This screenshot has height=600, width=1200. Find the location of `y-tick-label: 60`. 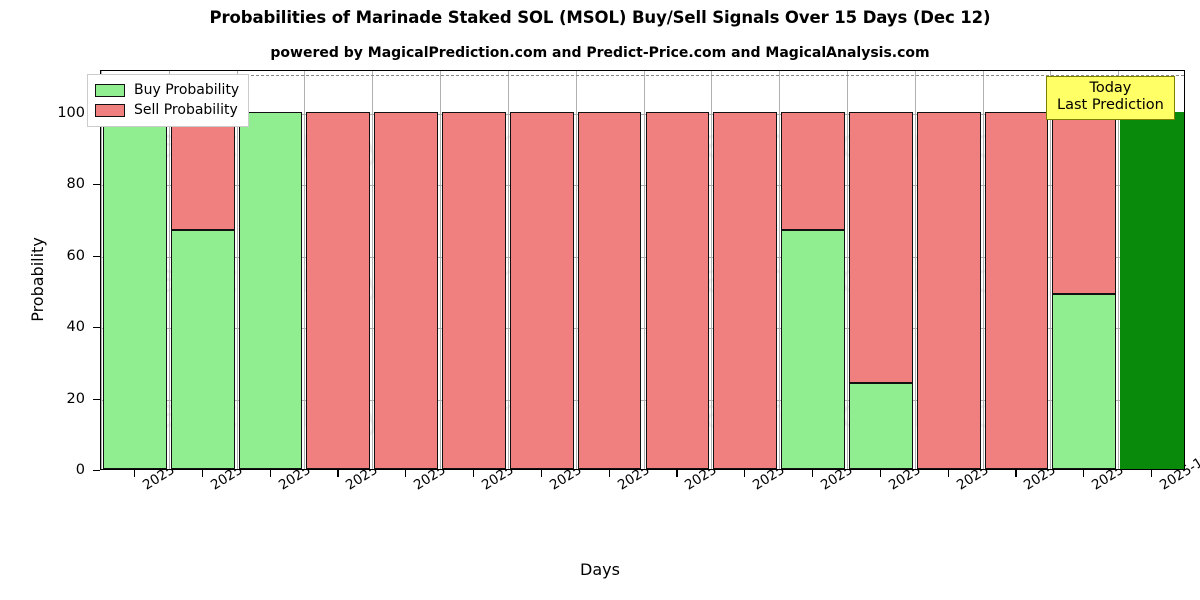

y-tick-label: 60 is located at coordinates (75, 255).